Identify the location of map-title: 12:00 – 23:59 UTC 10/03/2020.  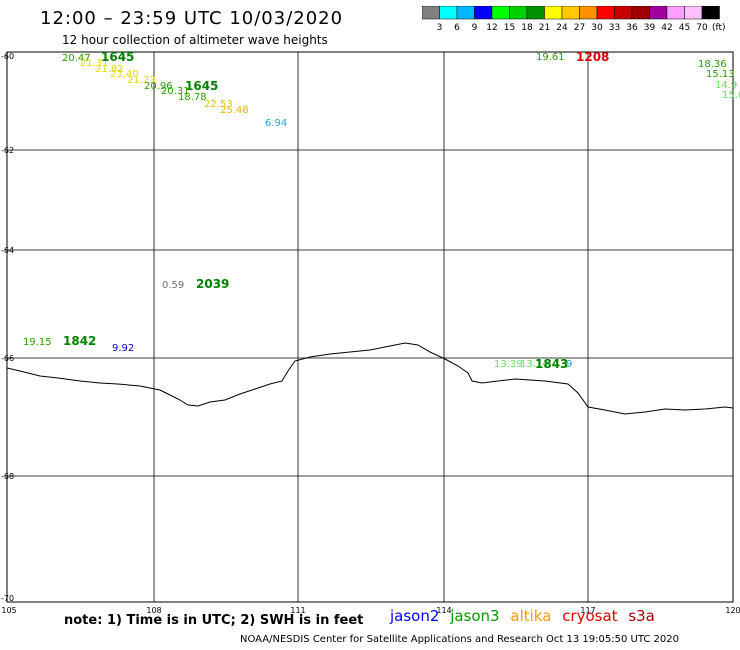
(192, 18).